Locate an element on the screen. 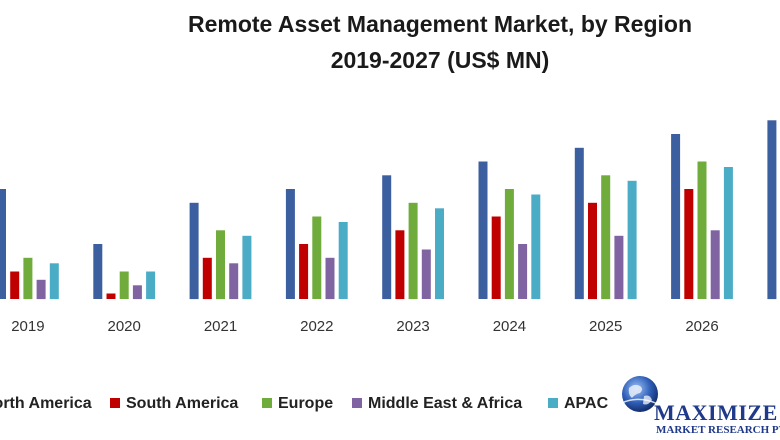 The width and height of the screenshot is (780, 440). x-tick-label-2021: 2021 is located at coordinates (220, 326).